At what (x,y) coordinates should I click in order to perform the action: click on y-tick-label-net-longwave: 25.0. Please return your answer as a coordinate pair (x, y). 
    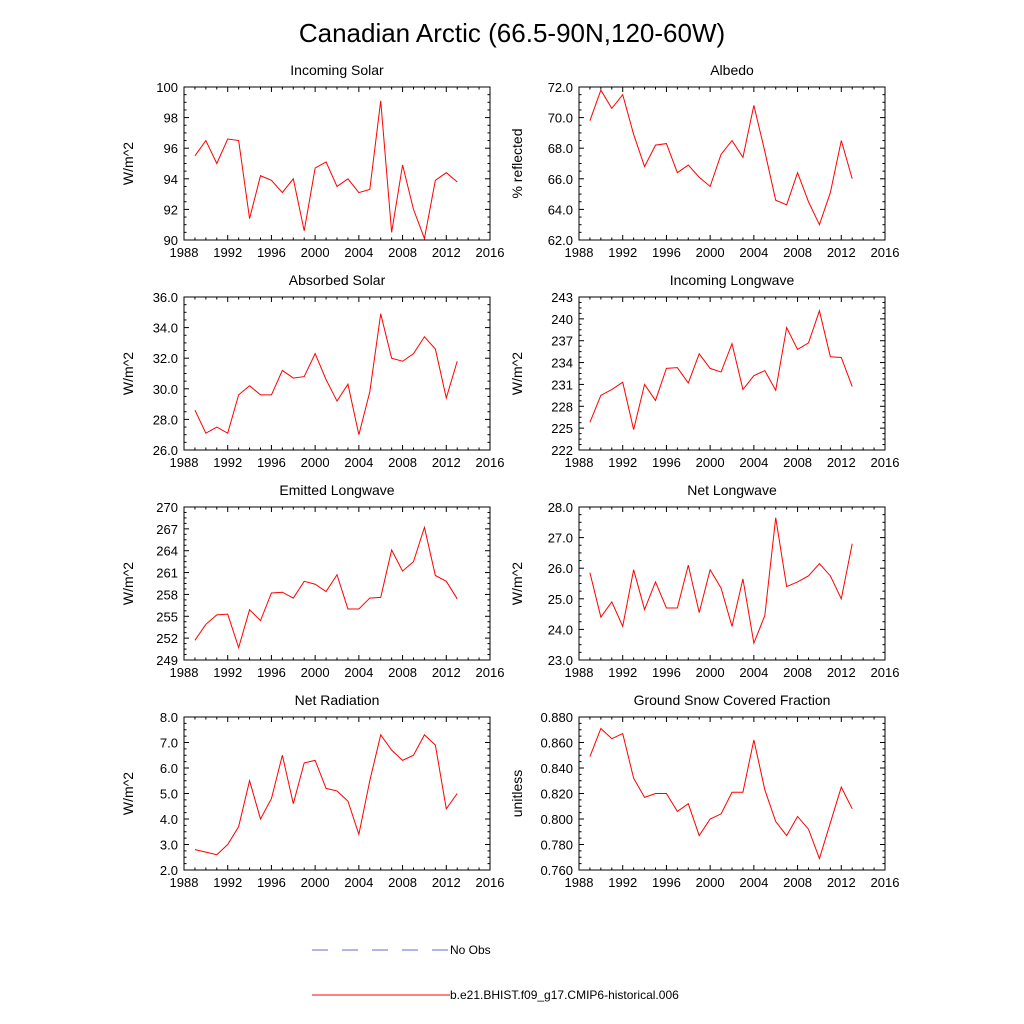
    Looking at the image, I should click on (560, 599).